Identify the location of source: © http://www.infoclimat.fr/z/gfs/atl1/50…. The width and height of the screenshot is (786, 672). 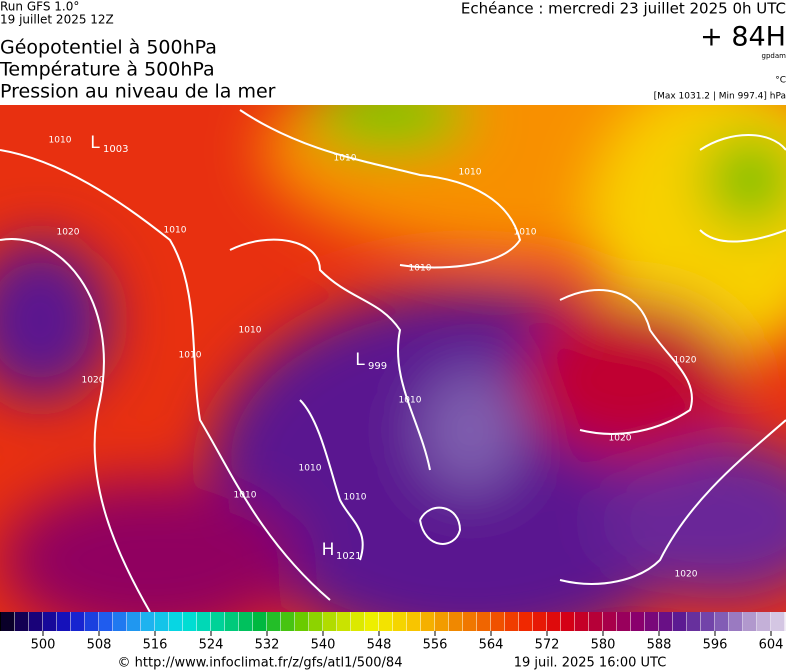
(260, 663).